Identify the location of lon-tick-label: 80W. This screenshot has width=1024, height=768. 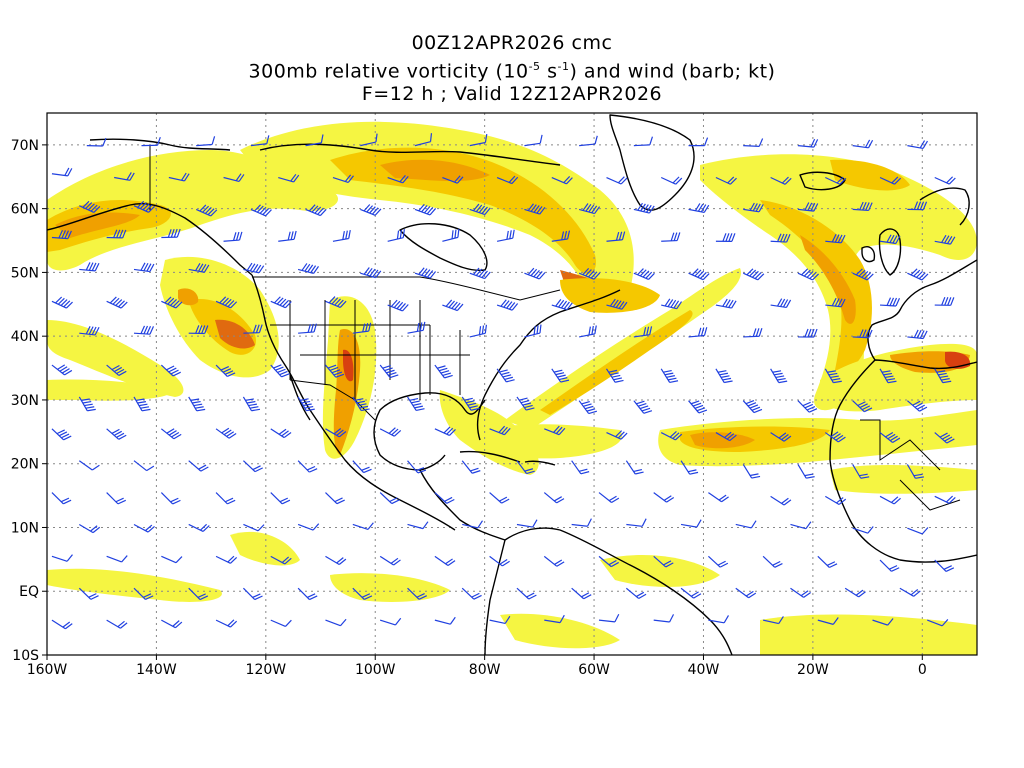
(485, 670).